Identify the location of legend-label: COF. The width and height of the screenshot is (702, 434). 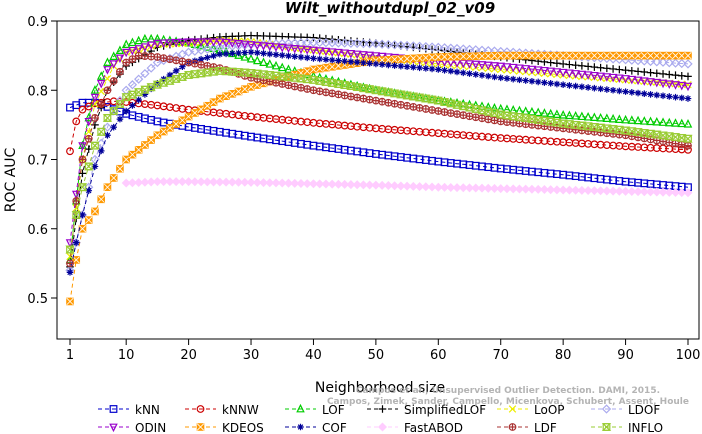
(334, 427).